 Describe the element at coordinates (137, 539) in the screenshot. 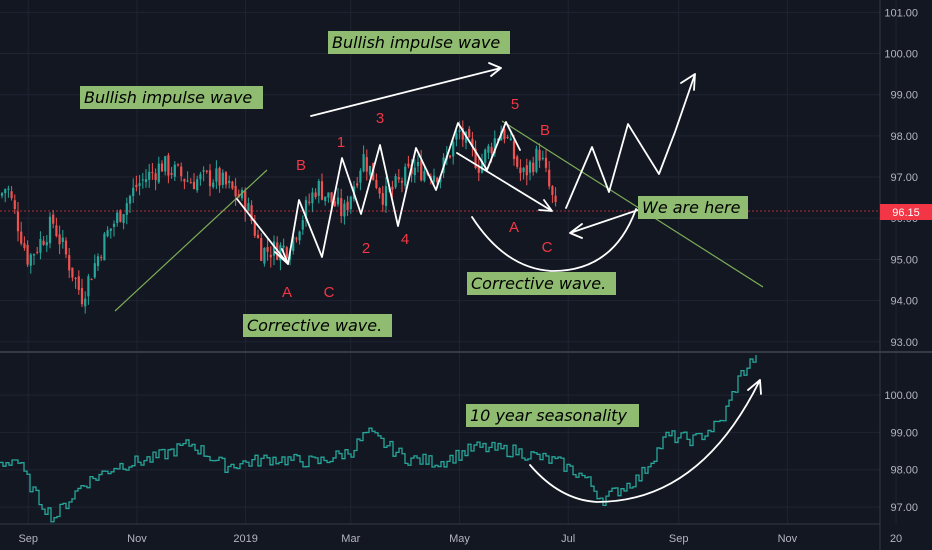

I see `x-tick-label: Nov` at that location.